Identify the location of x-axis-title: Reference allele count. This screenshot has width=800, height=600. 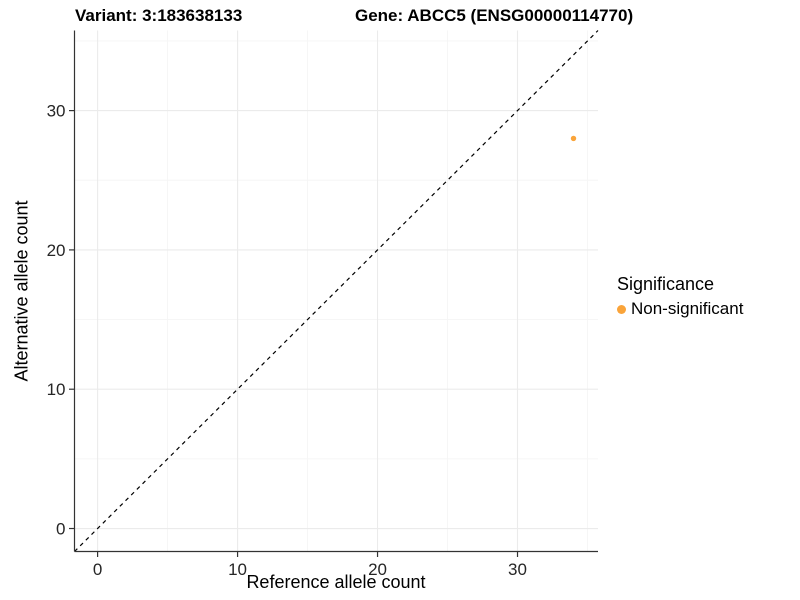
(336, 582).